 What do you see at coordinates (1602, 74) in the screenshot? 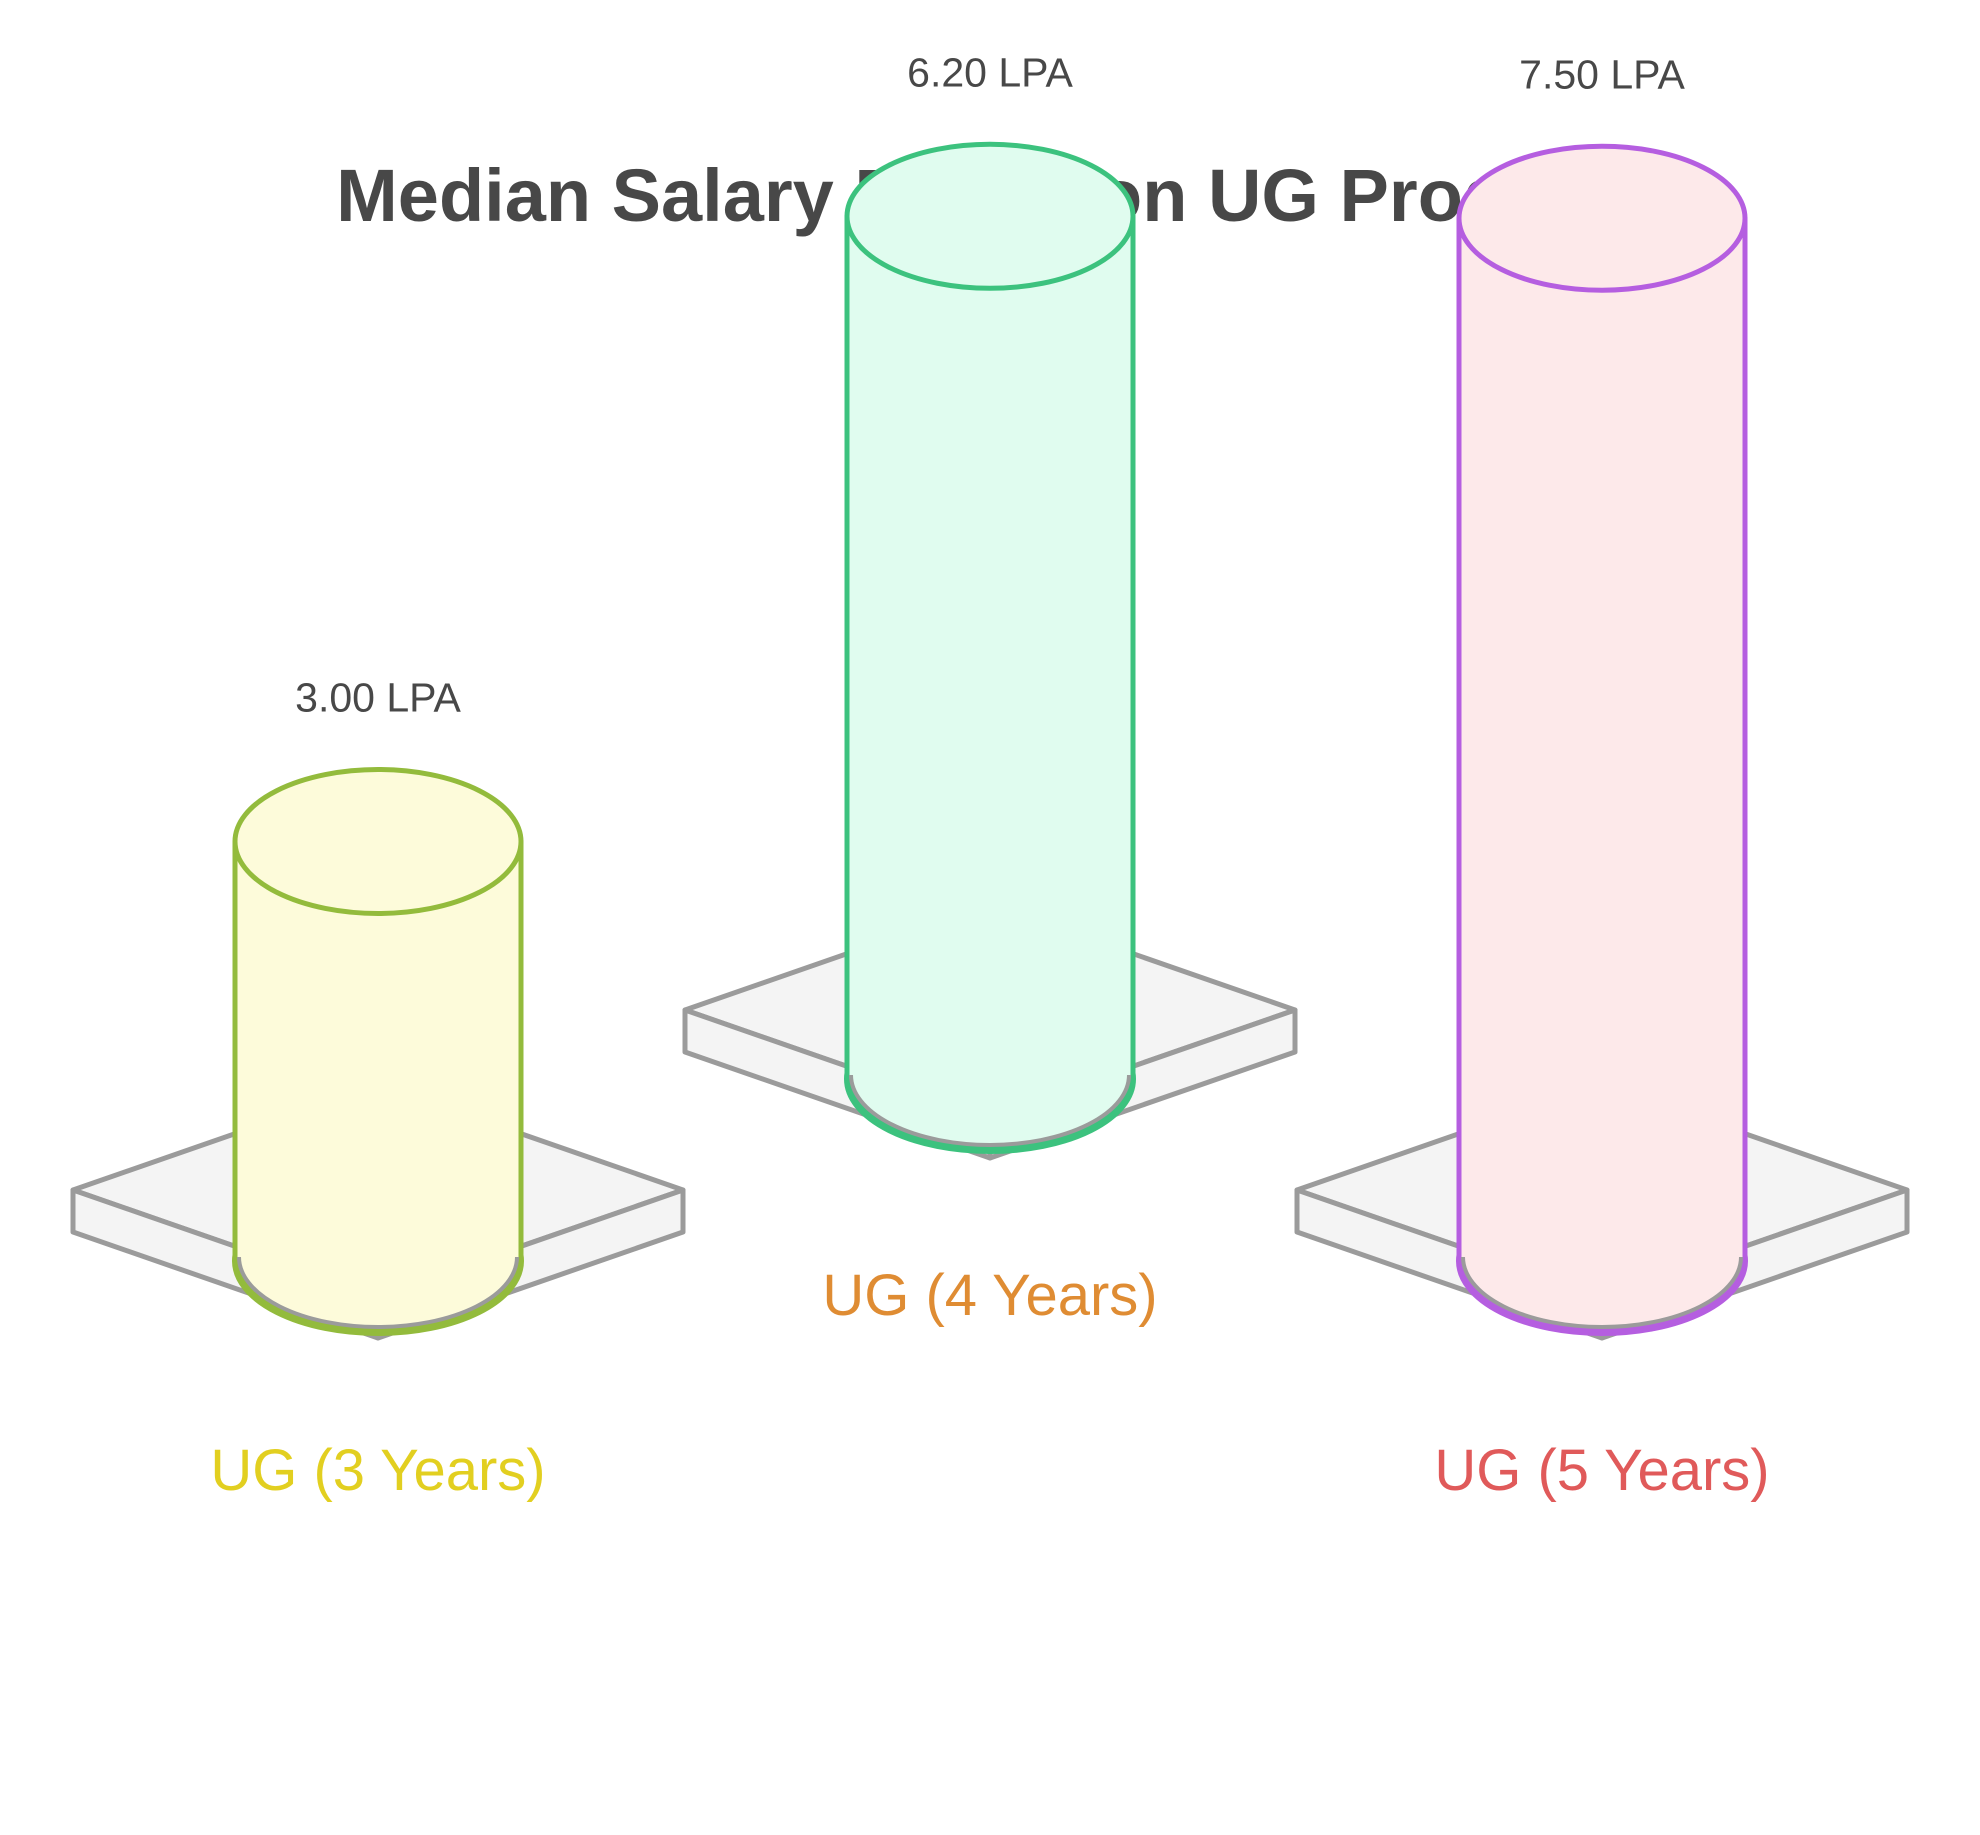
I see `value-label-3: 7.50 LPA` at bounding box center [1602, 74].